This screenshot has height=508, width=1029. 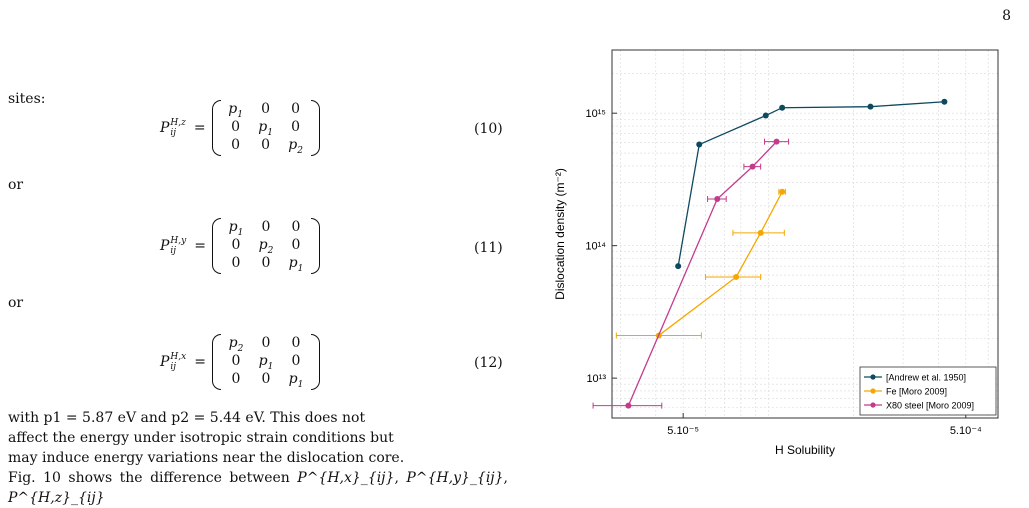 I want to click on equation-12-matrix: p2 0 0 0 p1 0 0 0 p1, so click(x=265, y=362).